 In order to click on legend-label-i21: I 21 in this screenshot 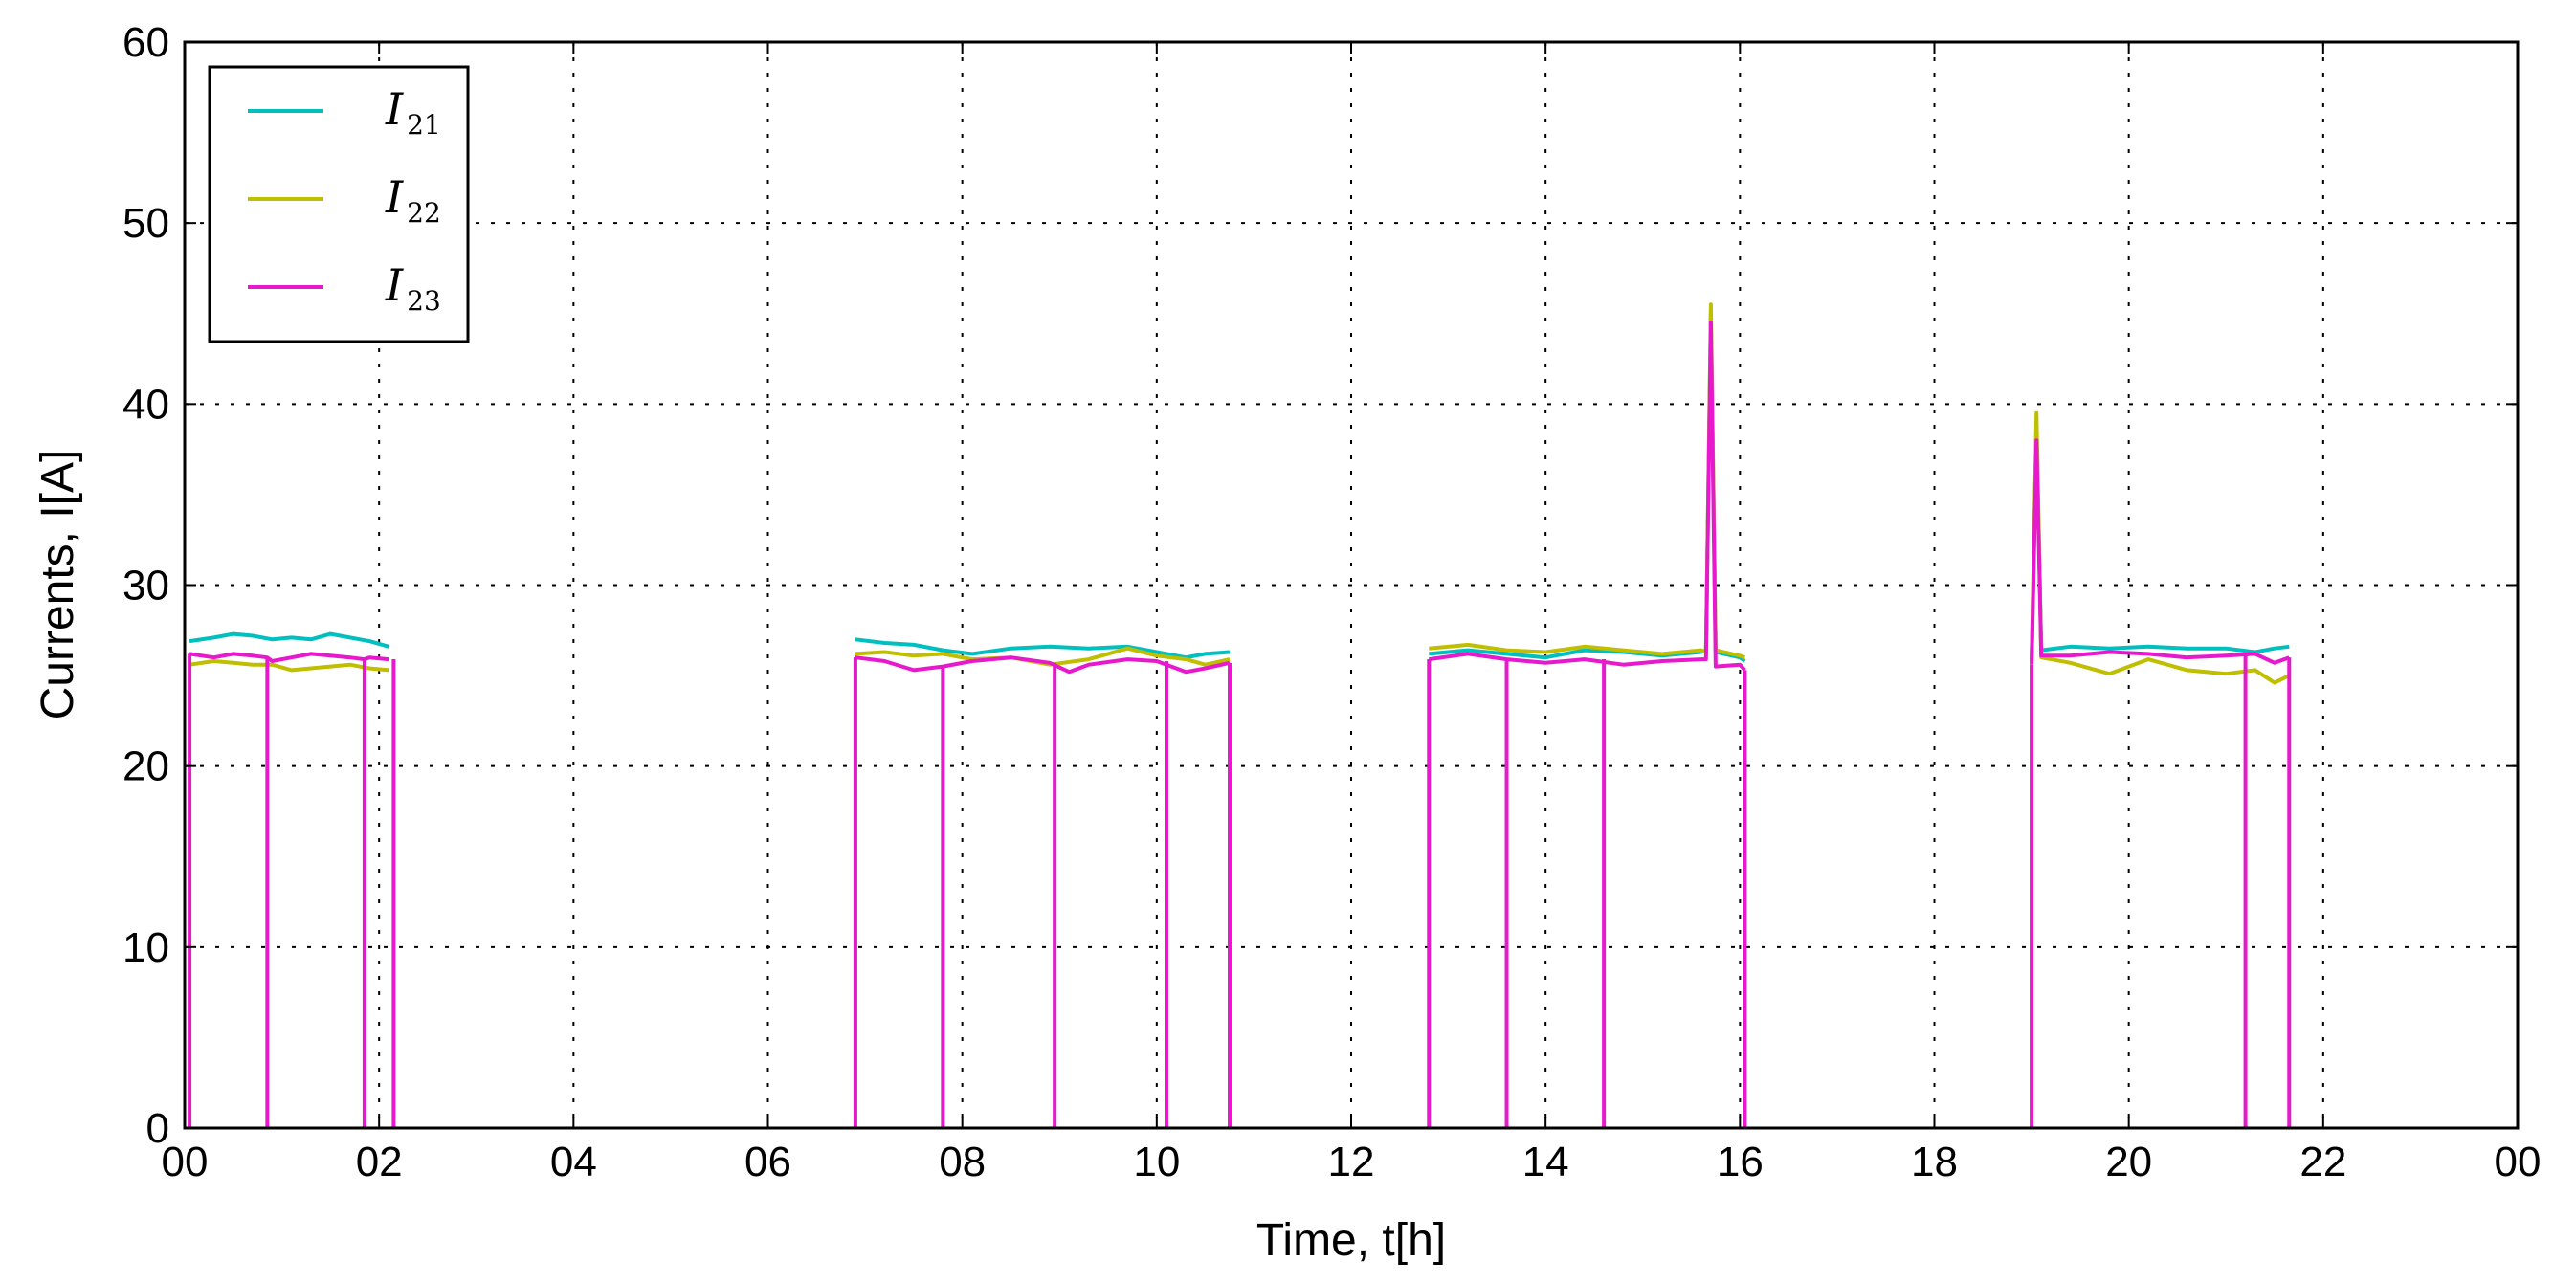, I will do `click(413, 112)`.